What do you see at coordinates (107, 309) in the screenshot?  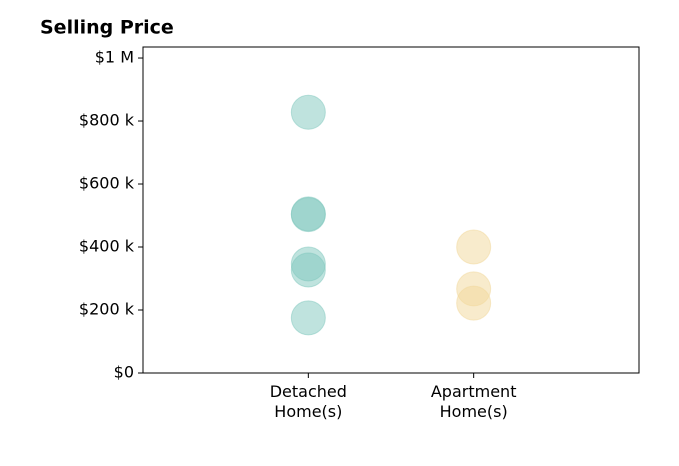 I see `y-tick-label: $200 k` at bounding box center [107, 309].